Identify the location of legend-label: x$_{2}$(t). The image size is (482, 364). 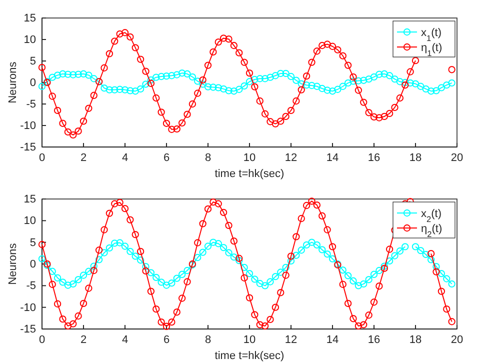
(431, 216).